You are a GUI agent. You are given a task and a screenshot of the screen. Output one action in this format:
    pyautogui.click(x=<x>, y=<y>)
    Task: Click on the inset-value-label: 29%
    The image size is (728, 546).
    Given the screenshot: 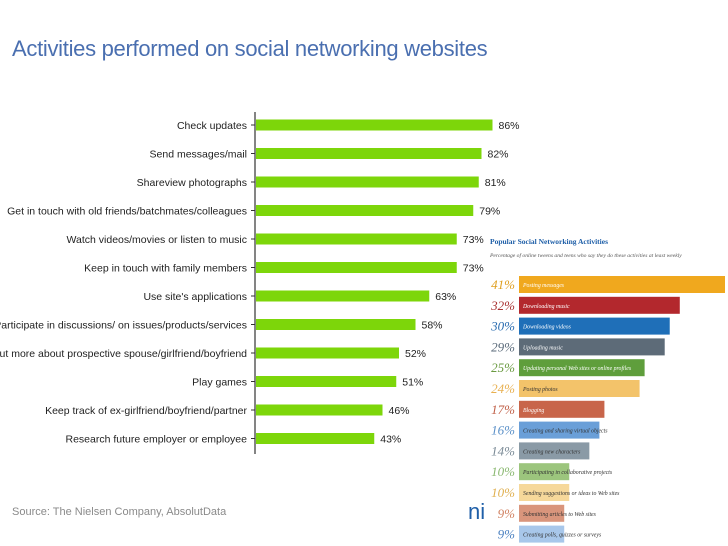 What is the action you would take?
    pyautogui.click(x=503, y=346)
    